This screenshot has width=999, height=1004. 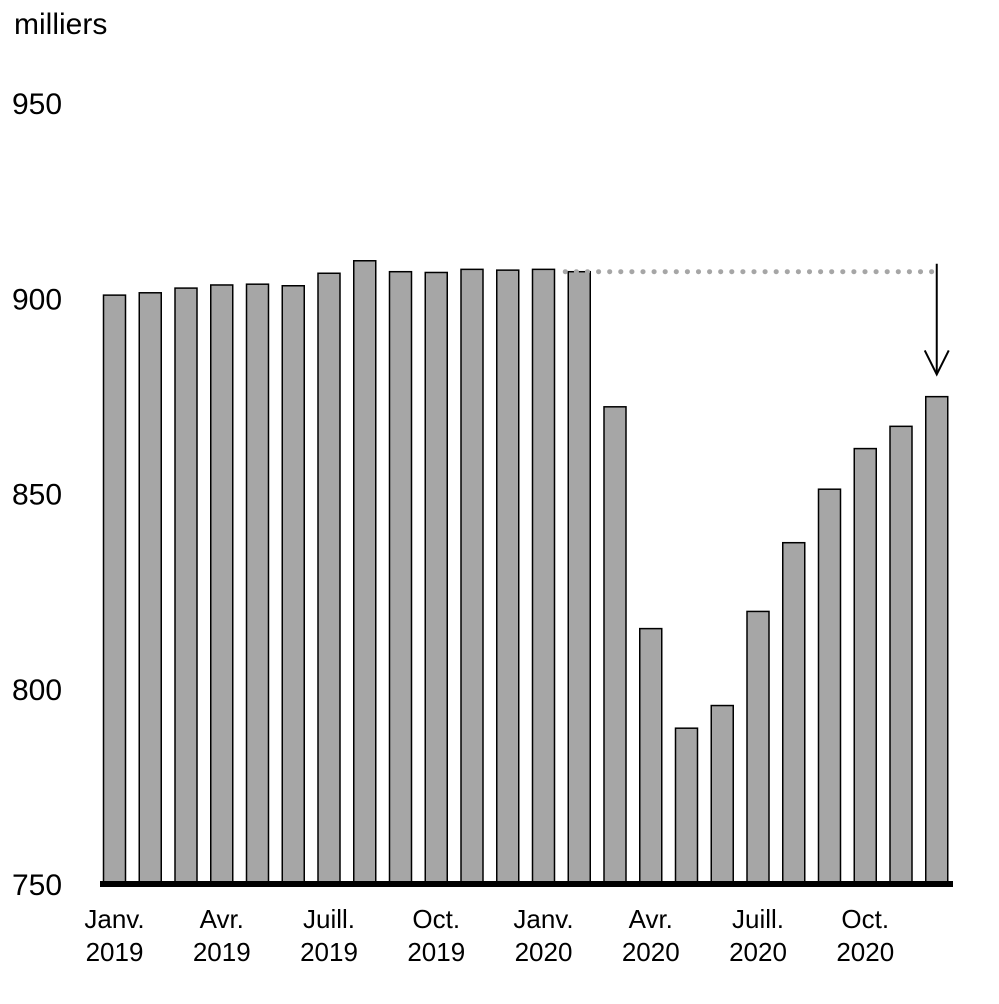 I want to click on y-tick-label: 800, so click(x=37, y=690).